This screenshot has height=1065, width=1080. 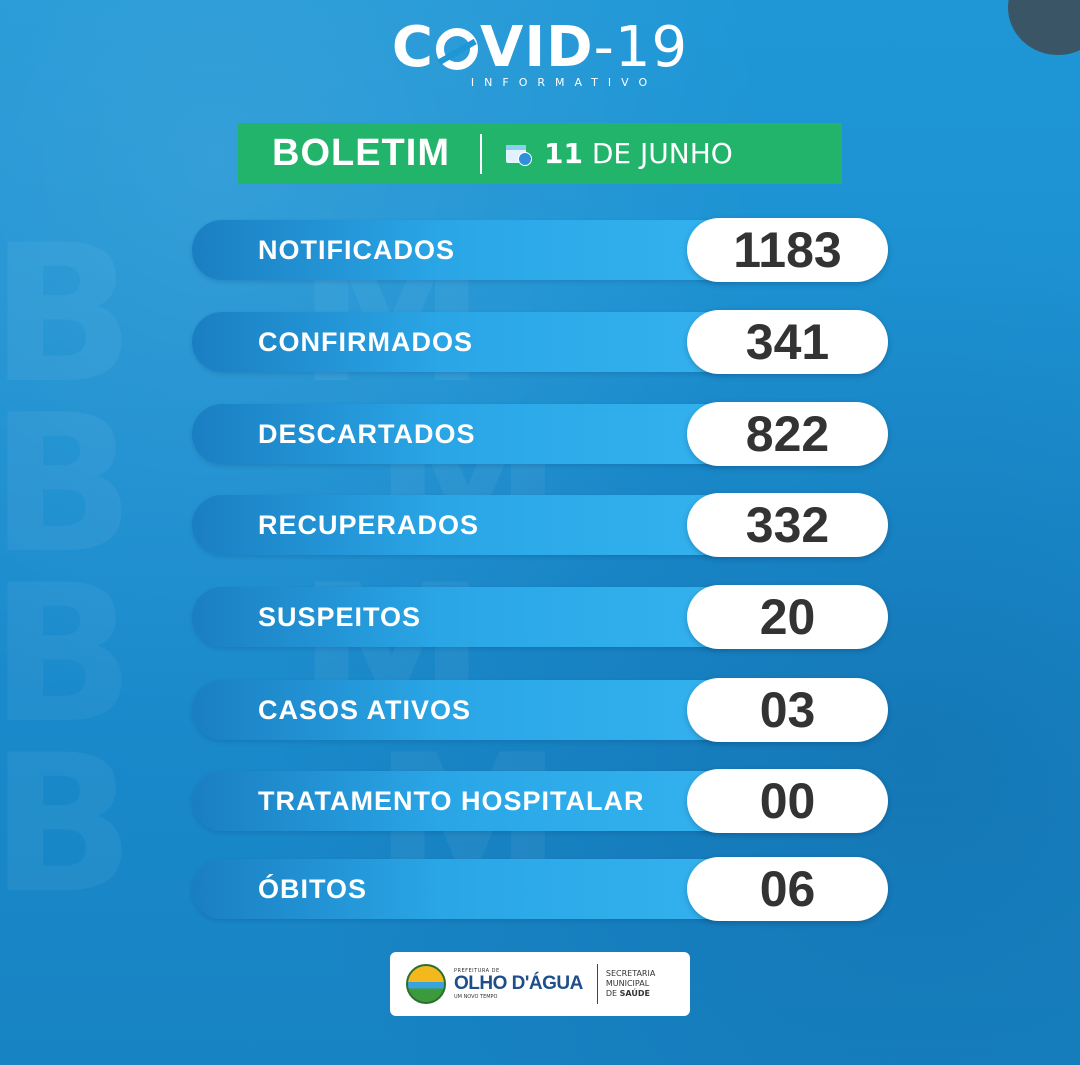 I want to click on sec-line-3-prefix: DE, so click(x=612, y=993).